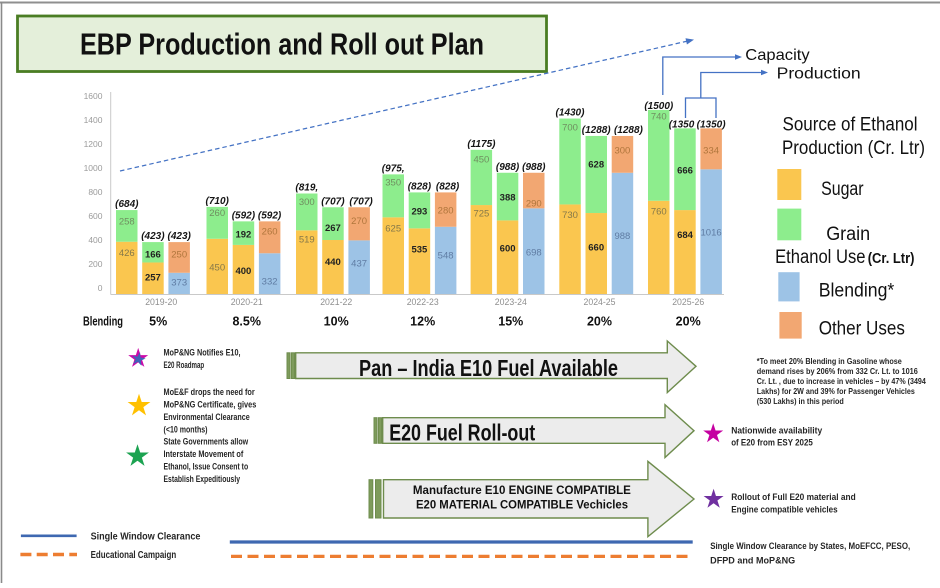 The image size is (940, 588). Describe the element at coordinates (186, 430) in the screenshot. I see `svg-text: (<10 months)` at that location.